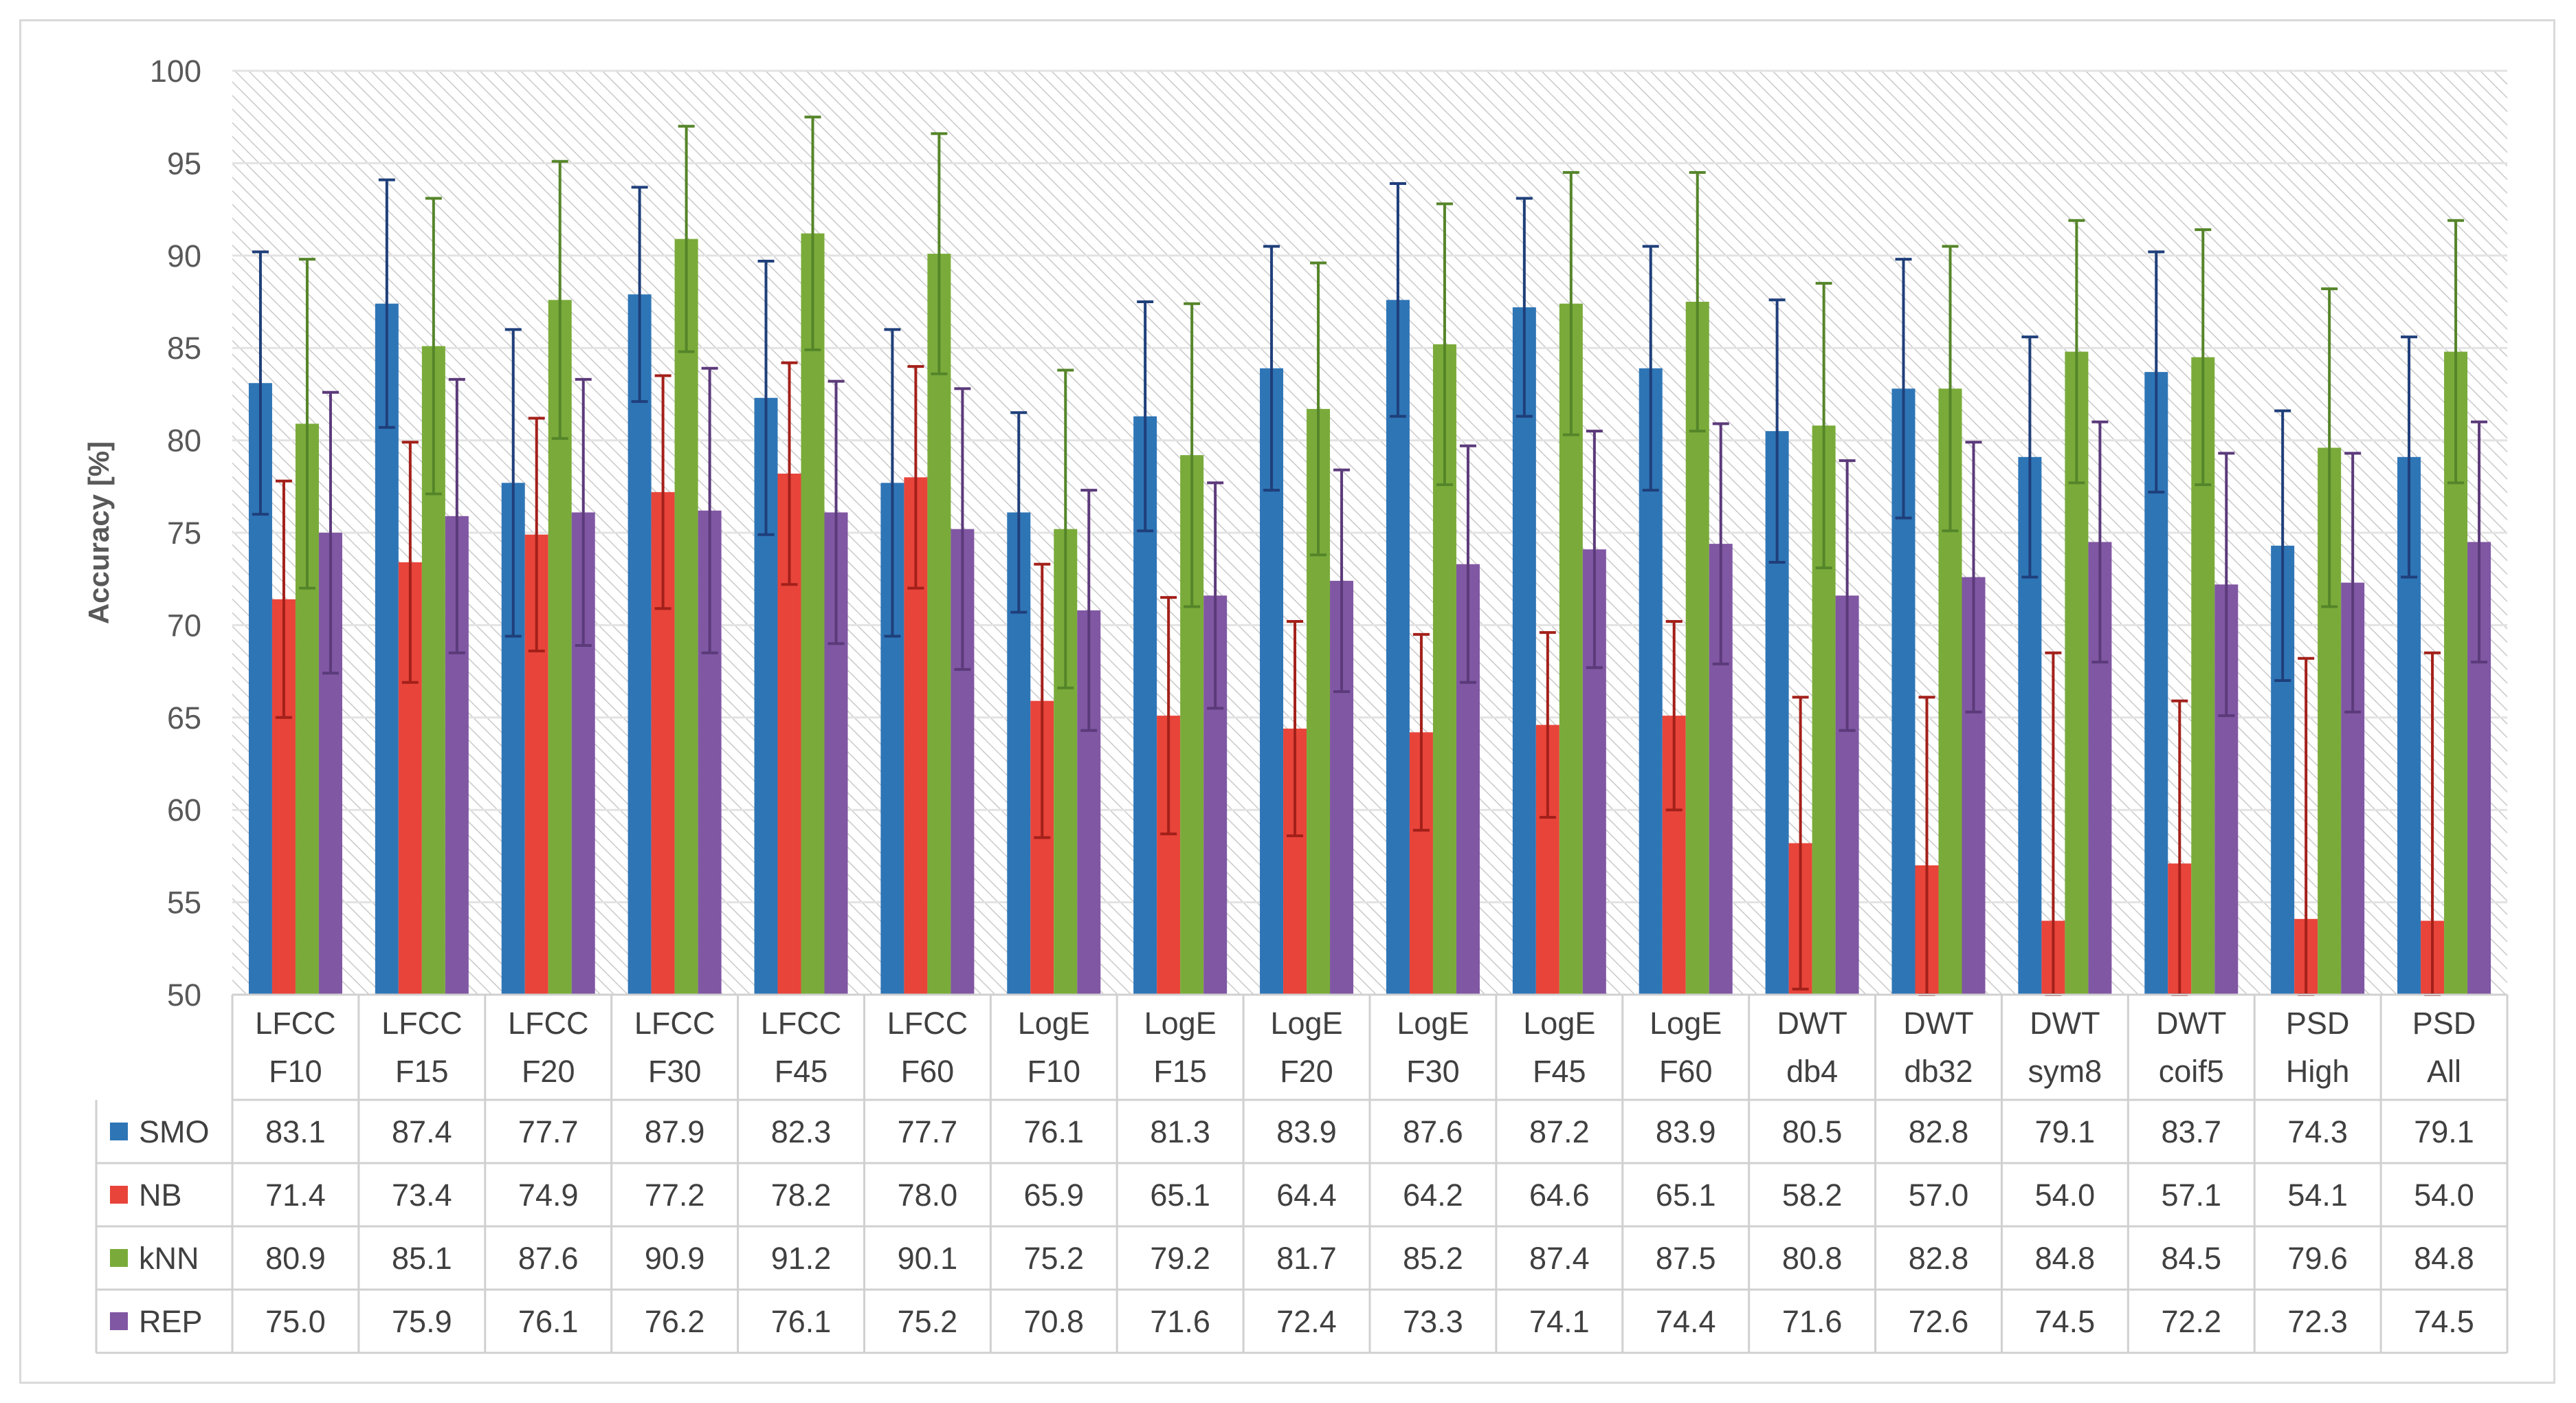 The height and width of the screenshot is (1403, 2576). Describe the element at coordinates (2317, 1321) in the screenshot. I see `table-value-rep: 72.3` at that location.